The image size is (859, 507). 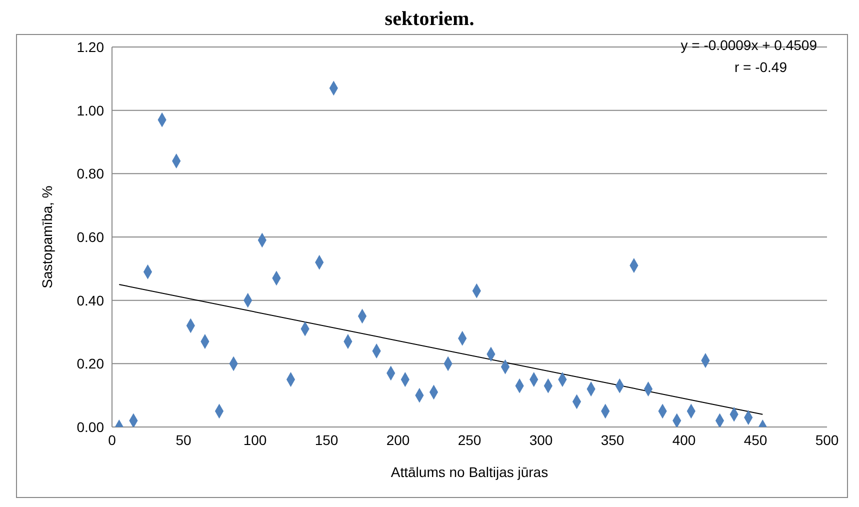 I want to click on x-tick-label: 400, so click(x=684, y=440).